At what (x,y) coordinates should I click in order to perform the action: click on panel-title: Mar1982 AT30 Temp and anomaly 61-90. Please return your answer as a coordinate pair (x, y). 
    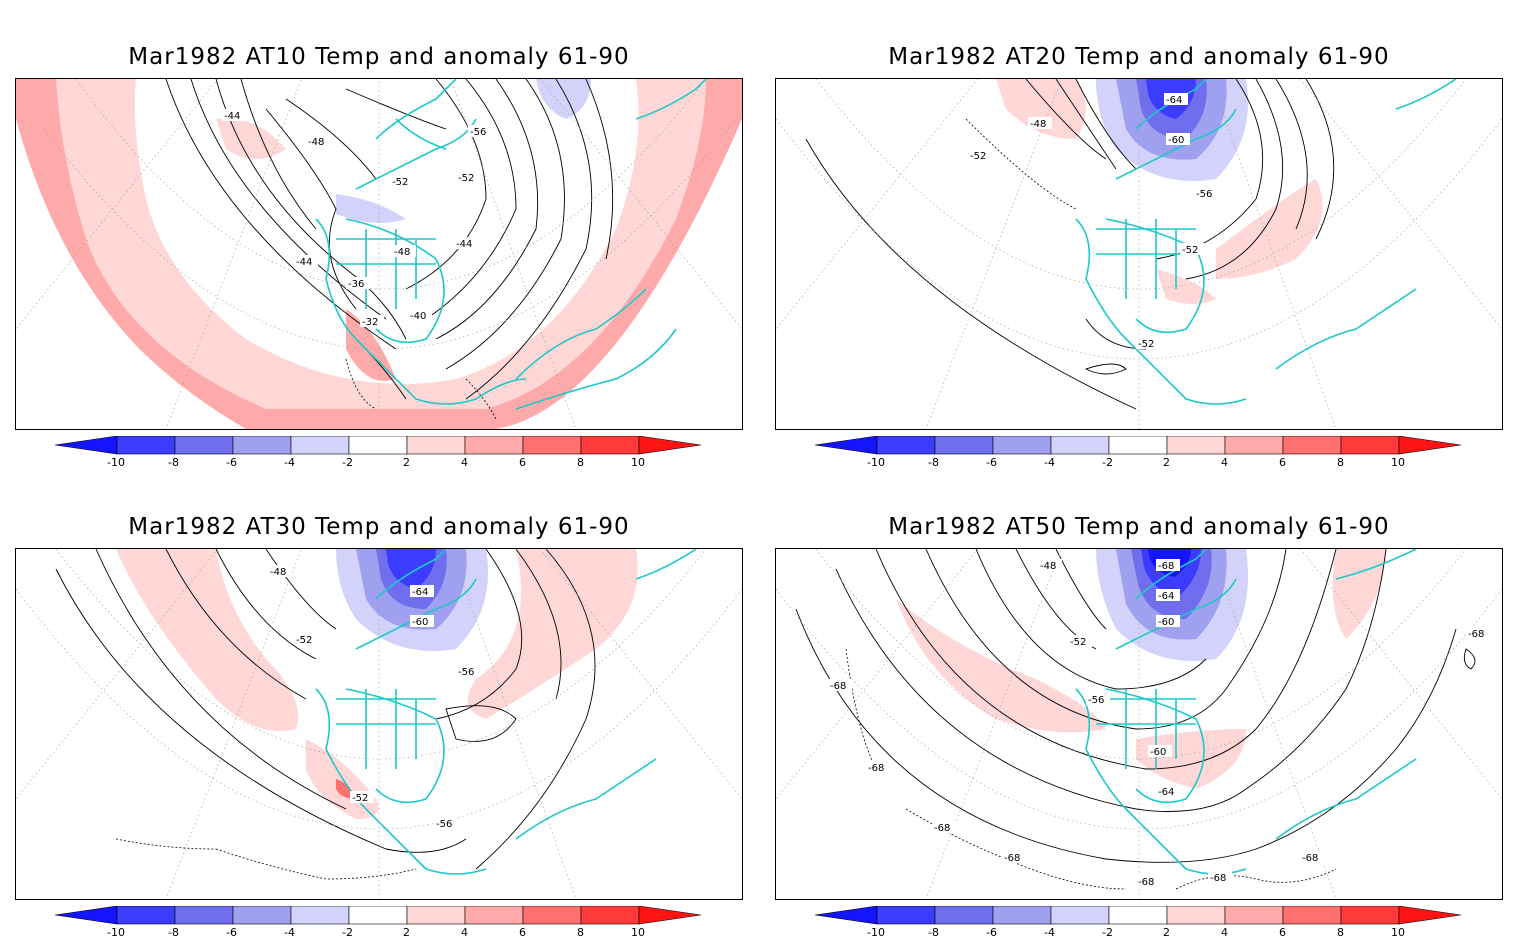
    Looking at the image, I should click on (379, 527).